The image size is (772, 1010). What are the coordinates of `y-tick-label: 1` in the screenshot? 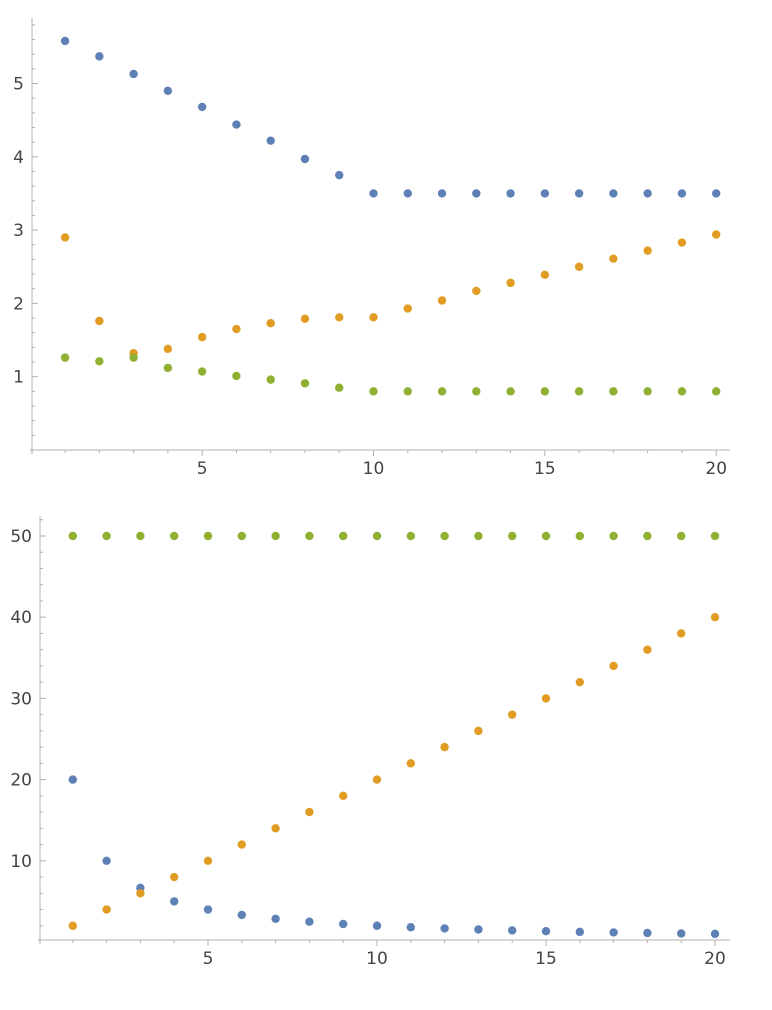 It's located at (18, 378).